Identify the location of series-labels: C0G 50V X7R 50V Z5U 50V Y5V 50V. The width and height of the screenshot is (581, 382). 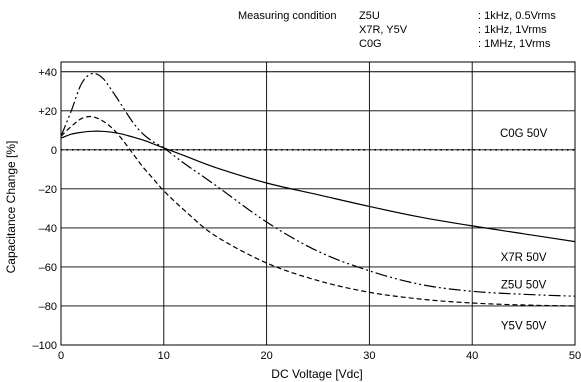
(524, 230).